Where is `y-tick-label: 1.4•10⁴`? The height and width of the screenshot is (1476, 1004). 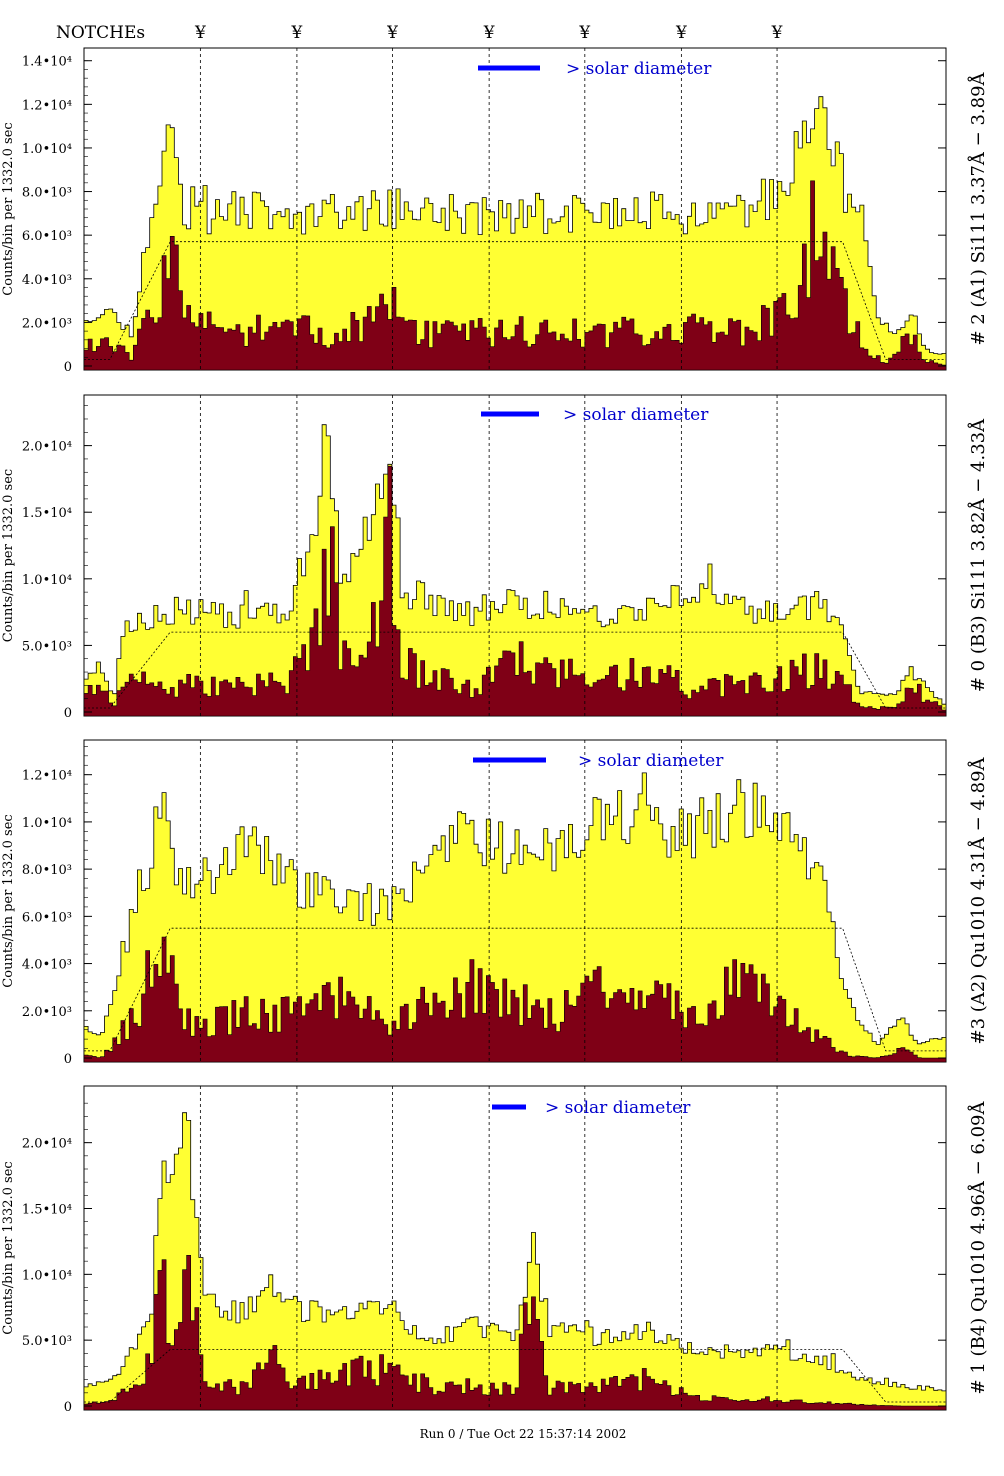 y-tick-label: 1.4•10⁴ is located at coordinates (47, 62).